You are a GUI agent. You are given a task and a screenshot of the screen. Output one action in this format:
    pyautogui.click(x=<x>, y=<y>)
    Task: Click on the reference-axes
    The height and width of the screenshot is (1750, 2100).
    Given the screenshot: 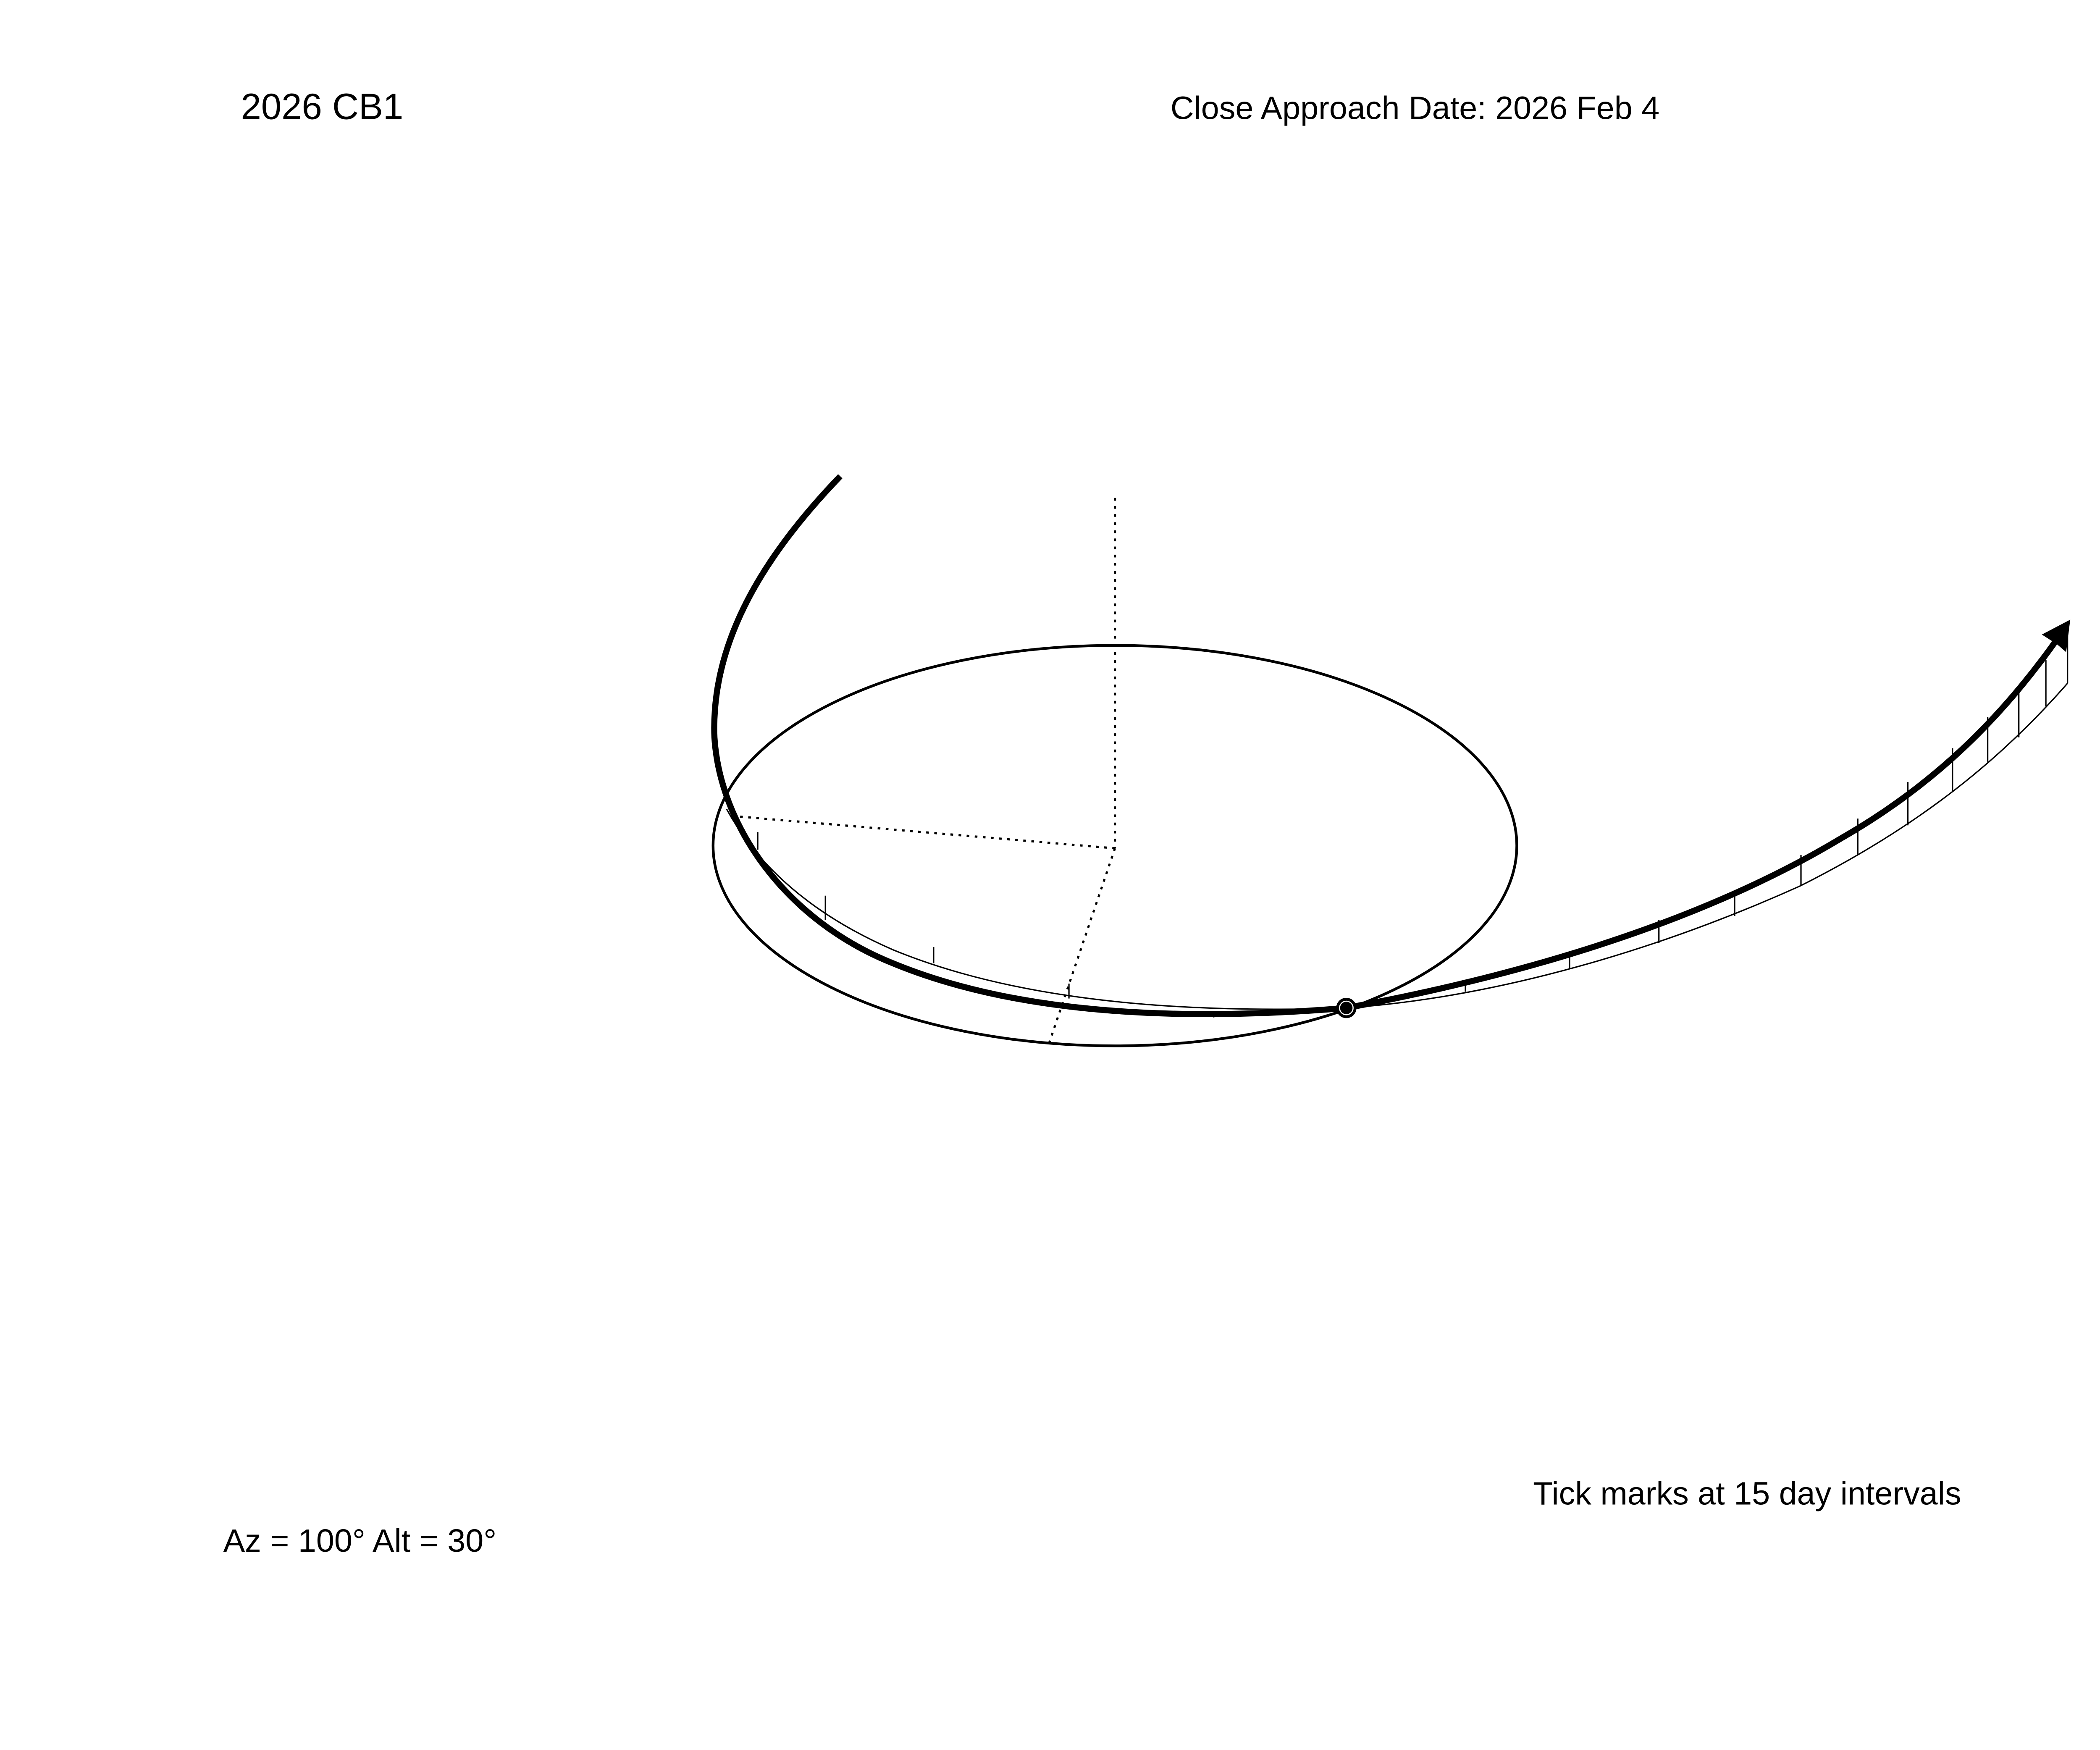 What is the action you would take?
    pyautogui.click(x=923, y=771)
    